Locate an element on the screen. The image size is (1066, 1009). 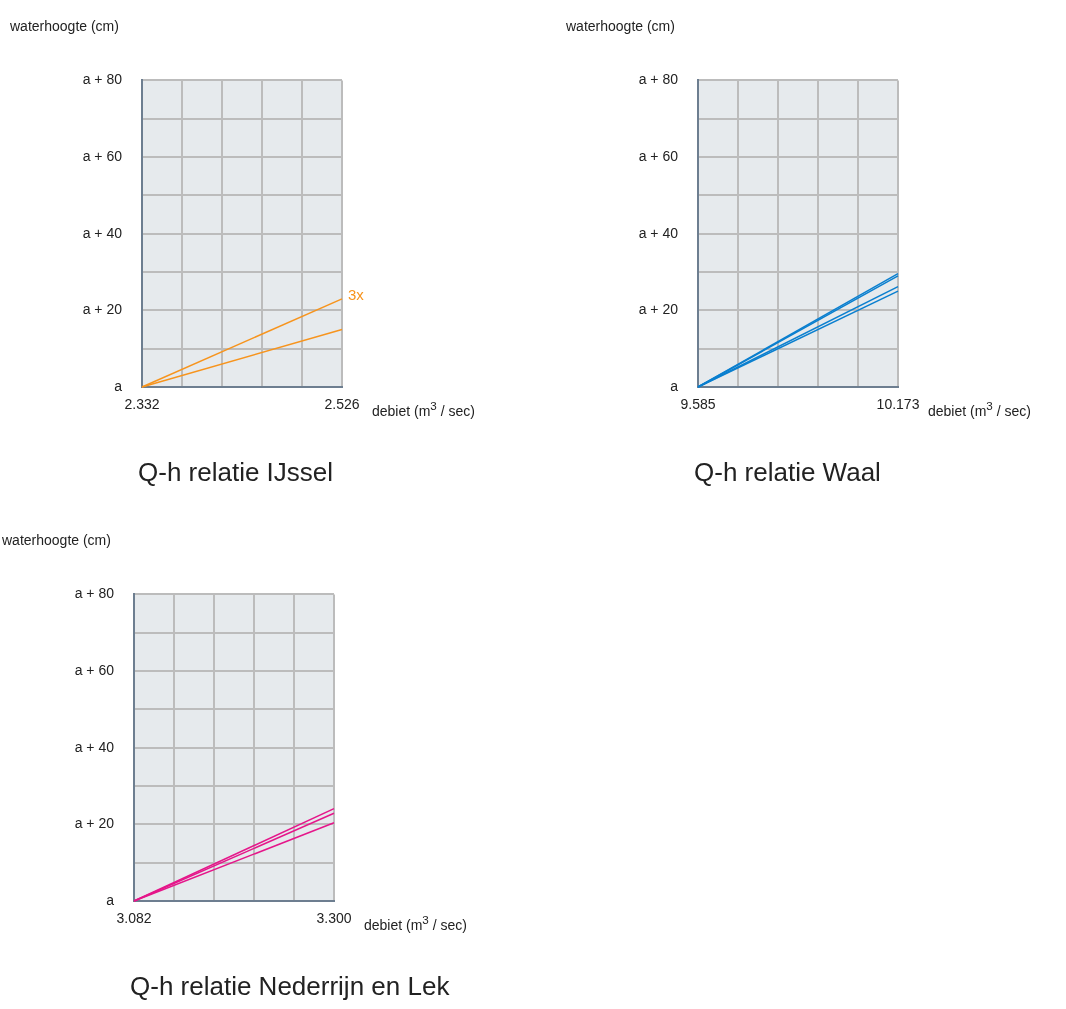
text: Q-h relatie IJssel is located at coordinates (236, 472).